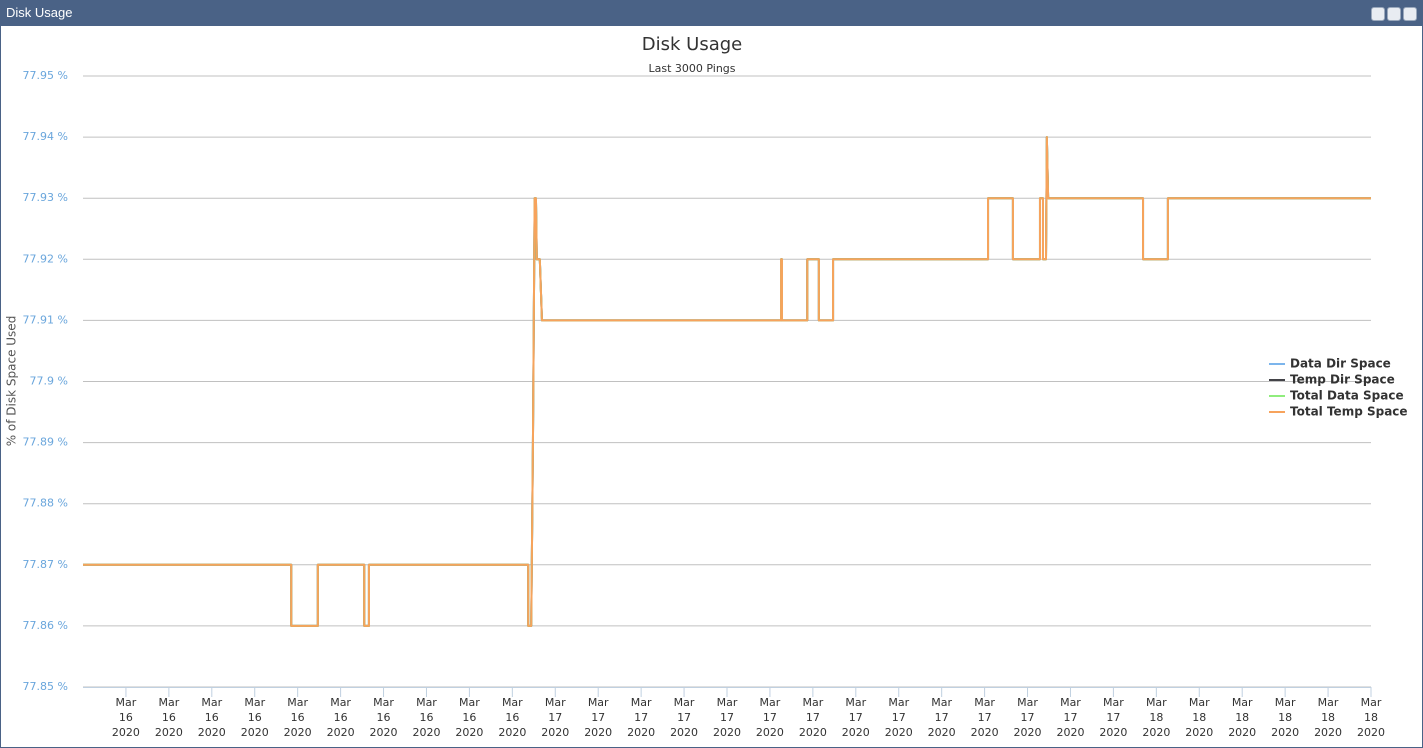 The width and height of the screenshot is (1423, 748). Describe the element at coordinates (45, 625) in the screenshot. I see `y-tick-label: 77.86 %` at that location.